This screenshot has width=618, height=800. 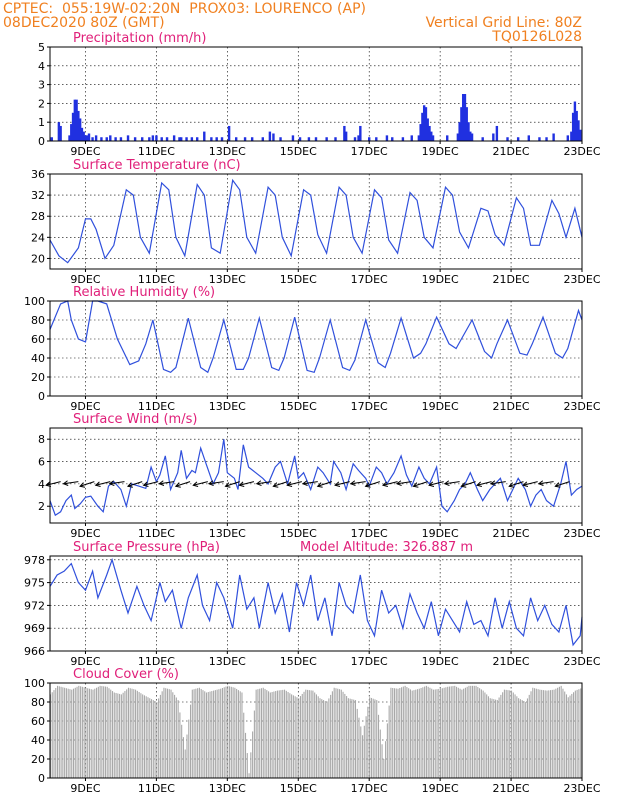 I want to click on panel-title: Relative Humidity (%), so click(x=144, y=292).